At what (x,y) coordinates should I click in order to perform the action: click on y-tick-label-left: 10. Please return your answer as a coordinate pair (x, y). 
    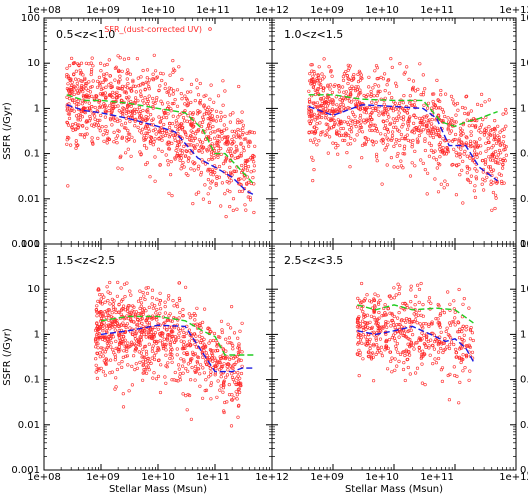
    Looking at the image, I should click on (33, 289).